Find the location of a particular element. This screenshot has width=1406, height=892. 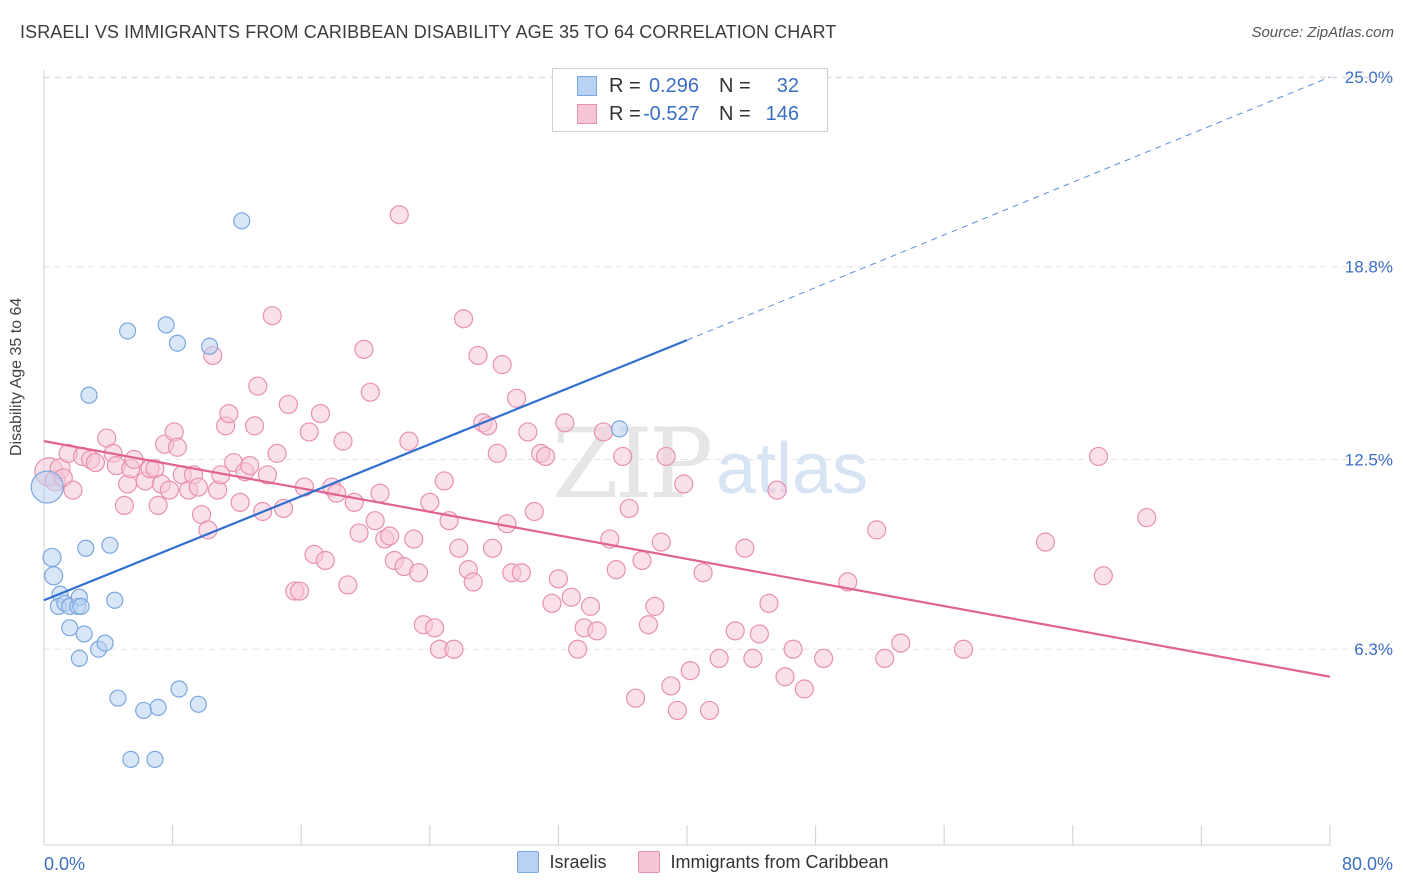

stats-legend: R = 0.296 N = 32 R = -0.527 N = 146 is located at coordinates (690, 100).